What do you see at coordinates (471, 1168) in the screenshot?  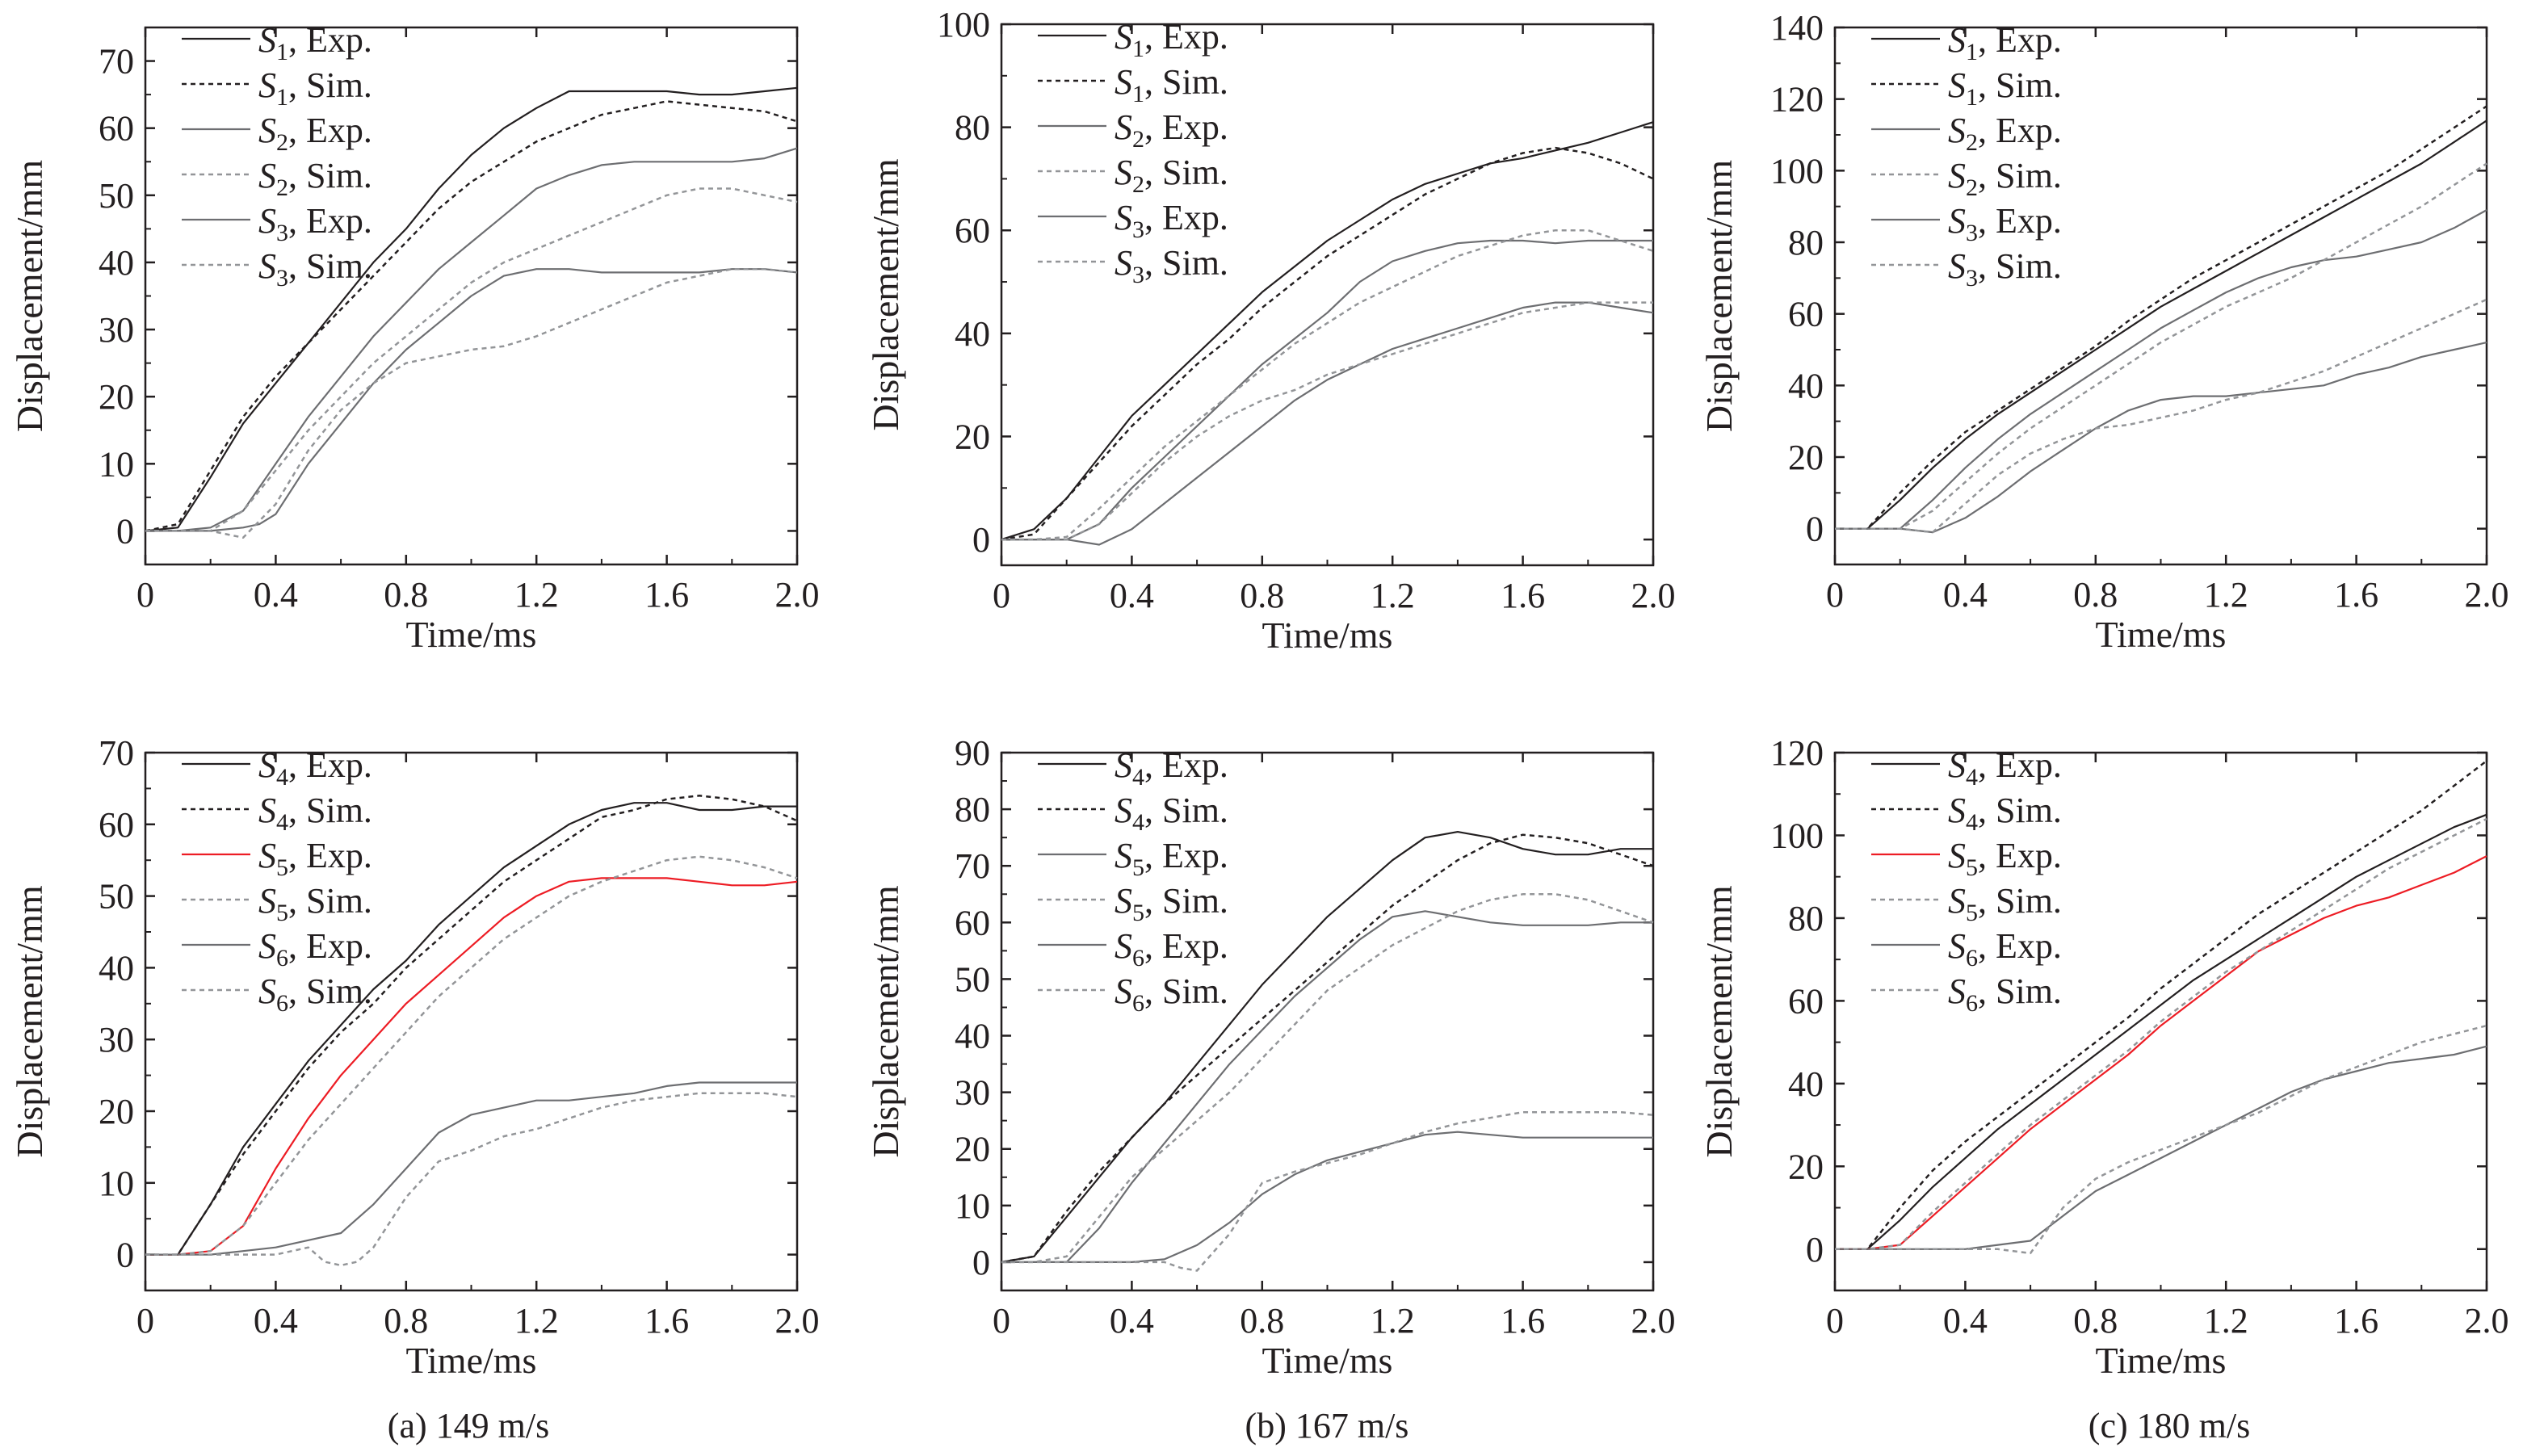 I see `series-line-s6-exp` at bounding box center [471, 1168].